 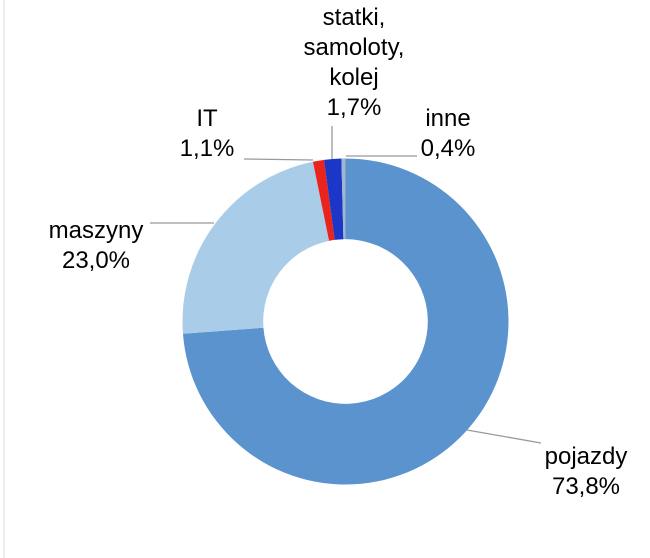 What do you see at coordinates (448, 134) in the screenshot?
I see `label-inne: inne 0,4%` at bounding box center [448, 134].